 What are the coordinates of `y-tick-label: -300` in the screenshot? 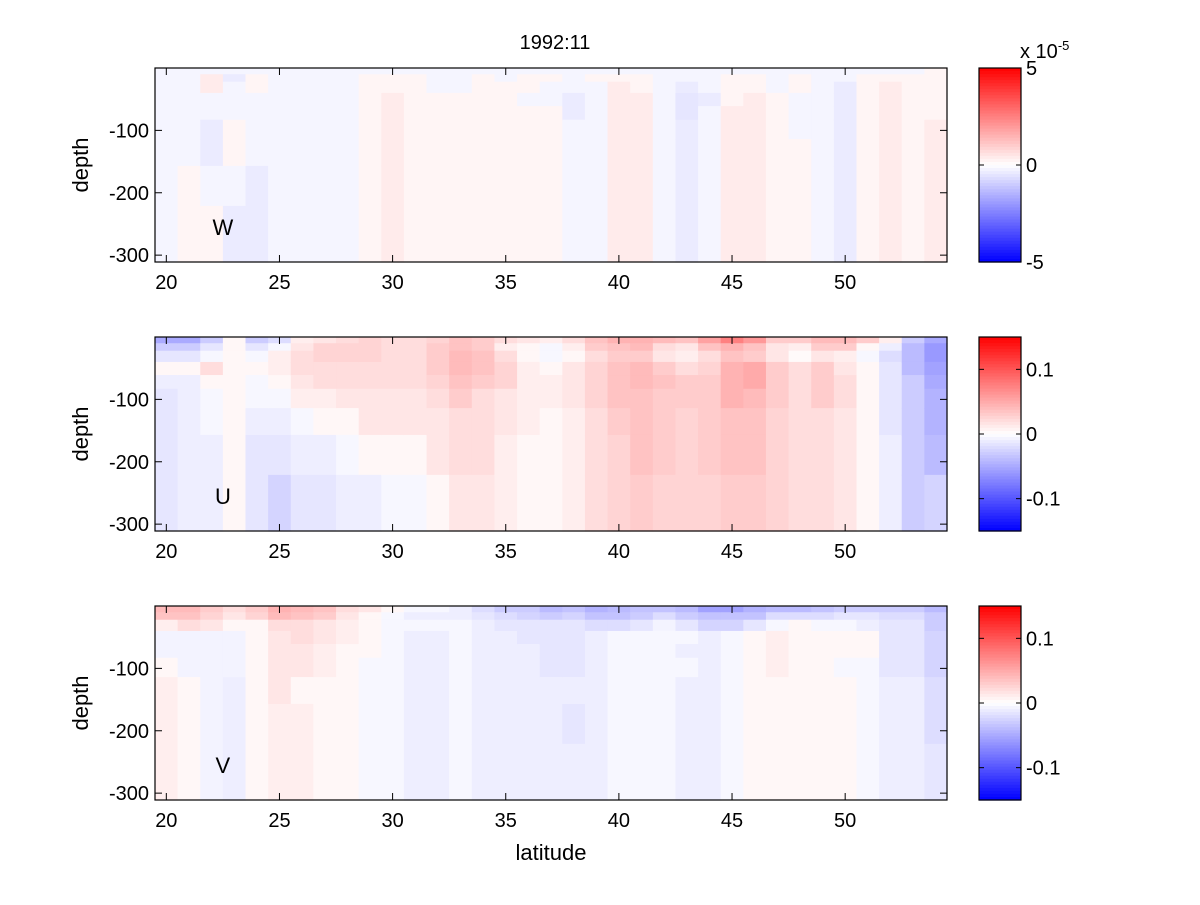 It's located at (129, 525).